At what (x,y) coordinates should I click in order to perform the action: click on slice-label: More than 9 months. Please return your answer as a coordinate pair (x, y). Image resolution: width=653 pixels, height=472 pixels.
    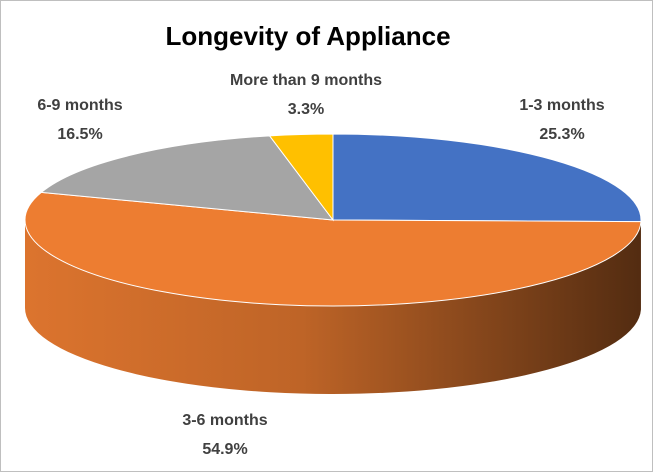
    Looking at the image, I should click on (306, 80).